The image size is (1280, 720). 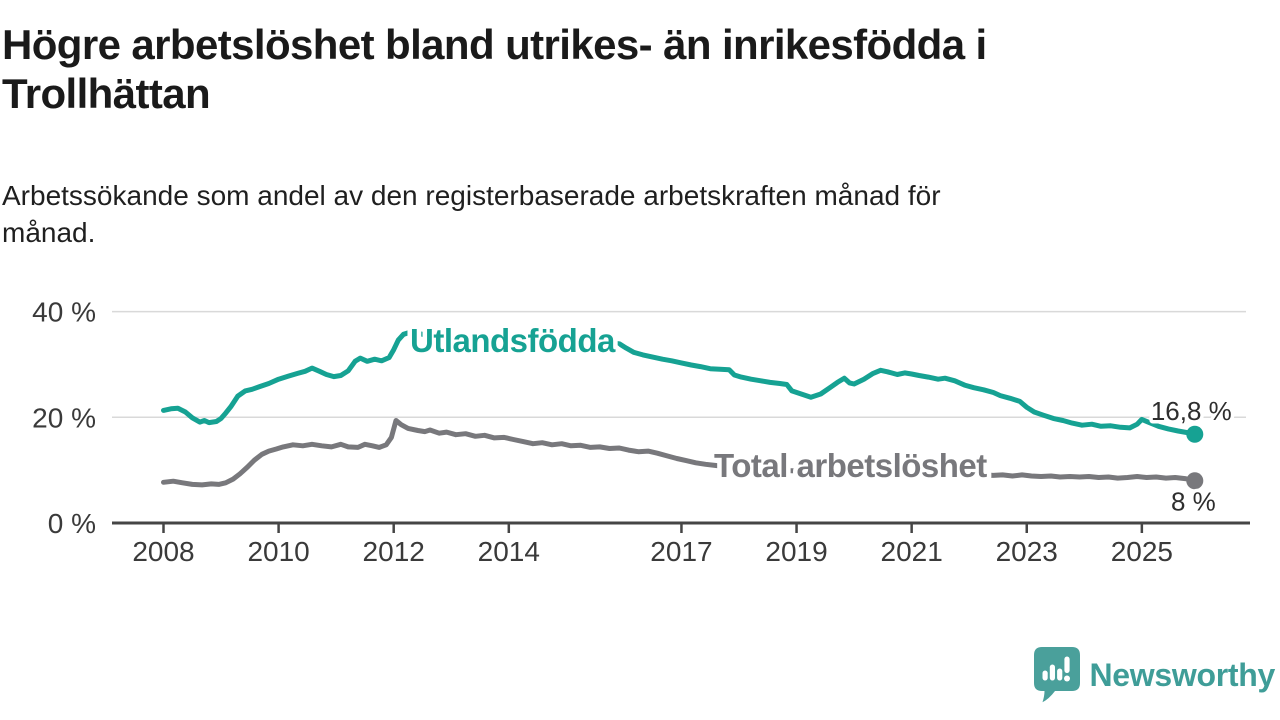 What do you see at coordinates (163, 551) in the screenshot?
I see `x-tick-label: 2008` at bounding box center [163, 551].